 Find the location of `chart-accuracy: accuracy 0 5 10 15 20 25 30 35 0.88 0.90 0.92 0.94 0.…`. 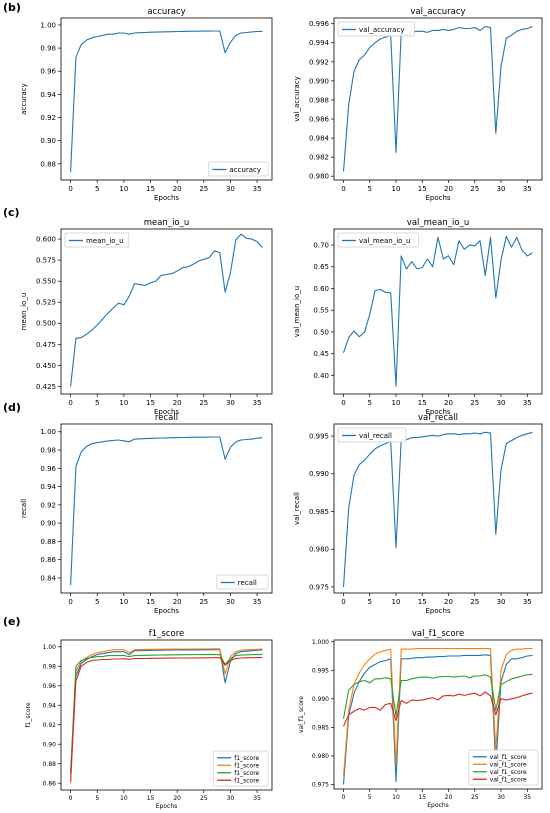

chart-accuracy: accuracy 0 5 10 15 20 25 30 35 0.88 0.90 0.92 0.94 0.… is located at coordinates (146, 104).